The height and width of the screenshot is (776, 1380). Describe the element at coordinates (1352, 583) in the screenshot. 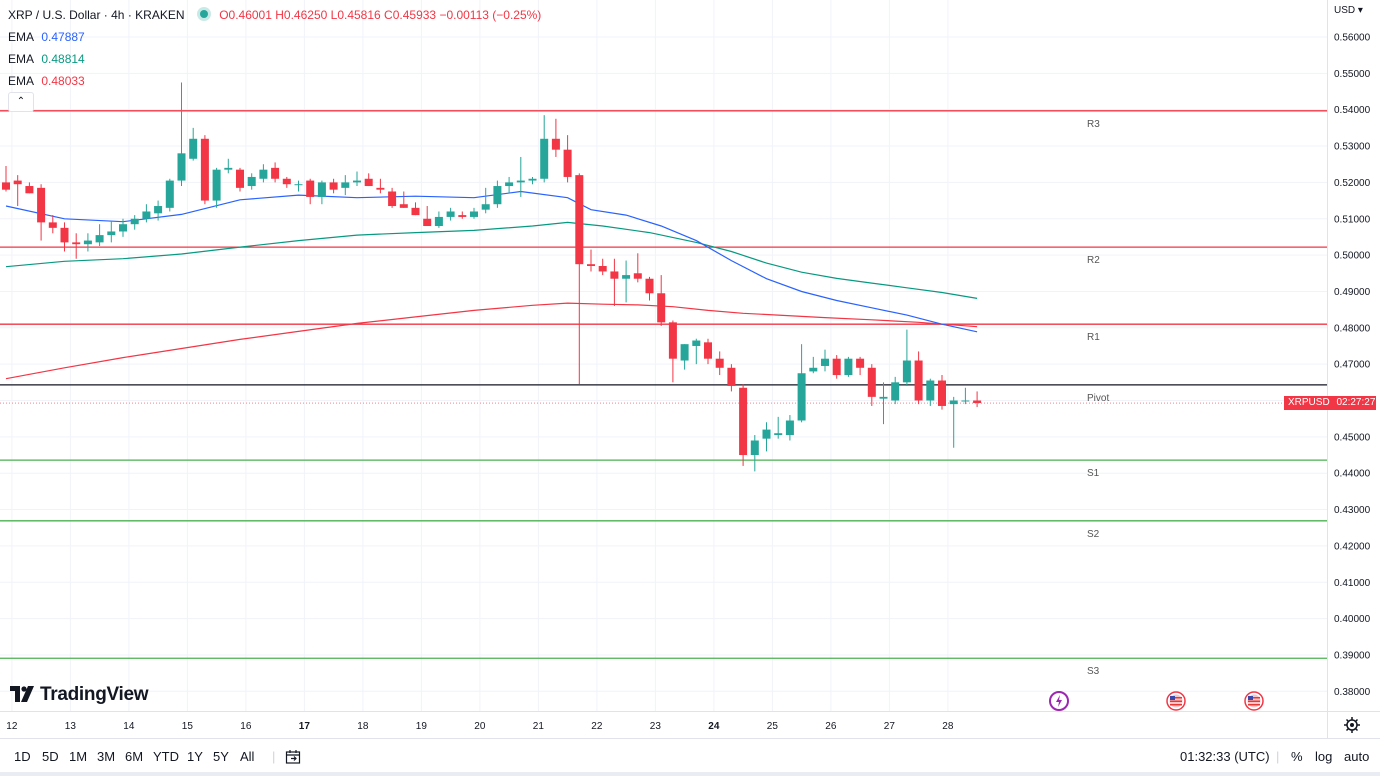

I see `price-tick-label: 0.41000` at that location.